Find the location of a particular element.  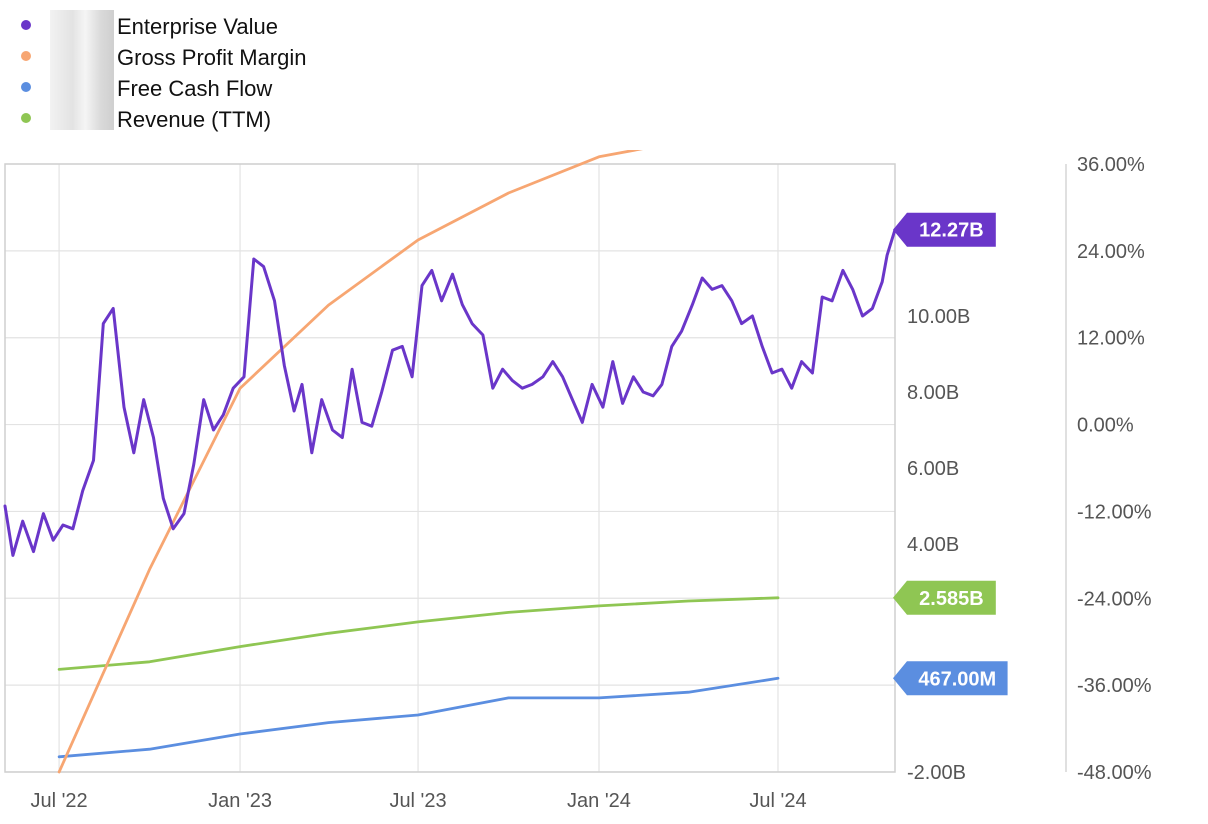

y-left-tick-label: 6.00B is located at coordinates (933, 469).